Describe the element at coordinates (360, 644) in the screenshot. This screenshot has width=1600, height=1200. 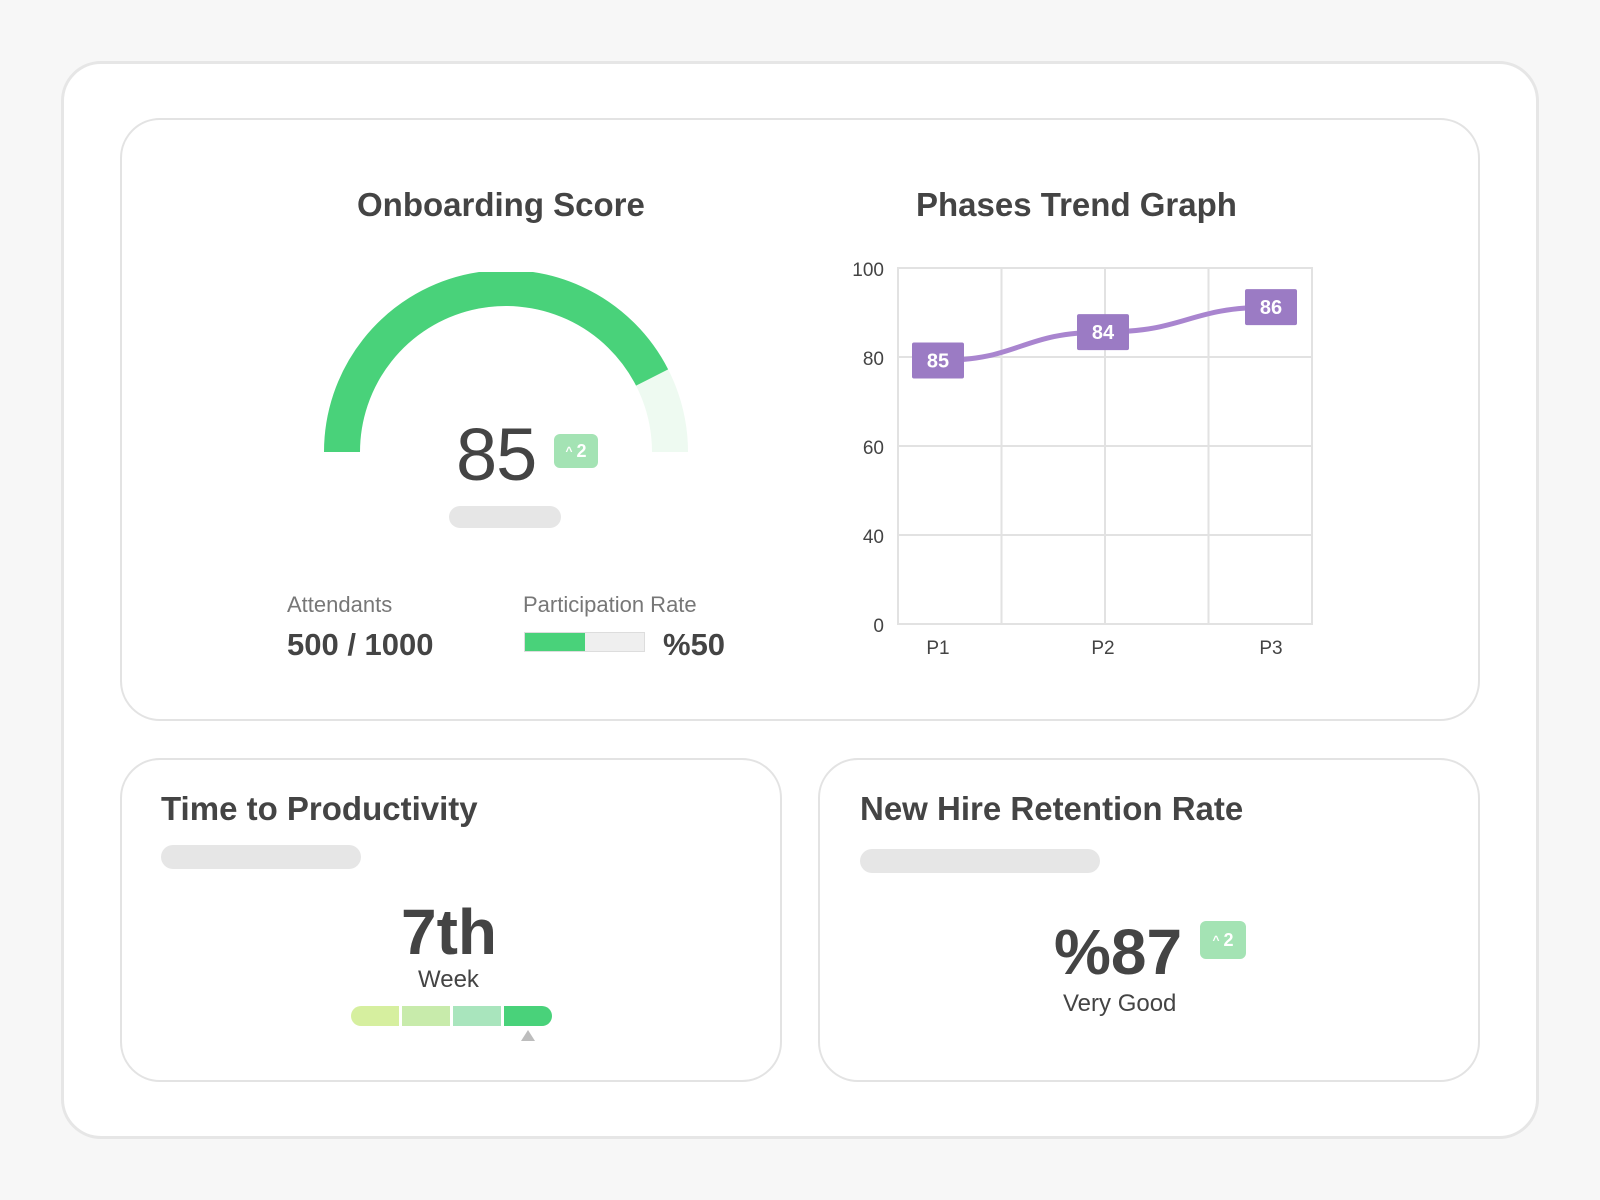
I see `attendants-value: 500 / 1000` at that location.